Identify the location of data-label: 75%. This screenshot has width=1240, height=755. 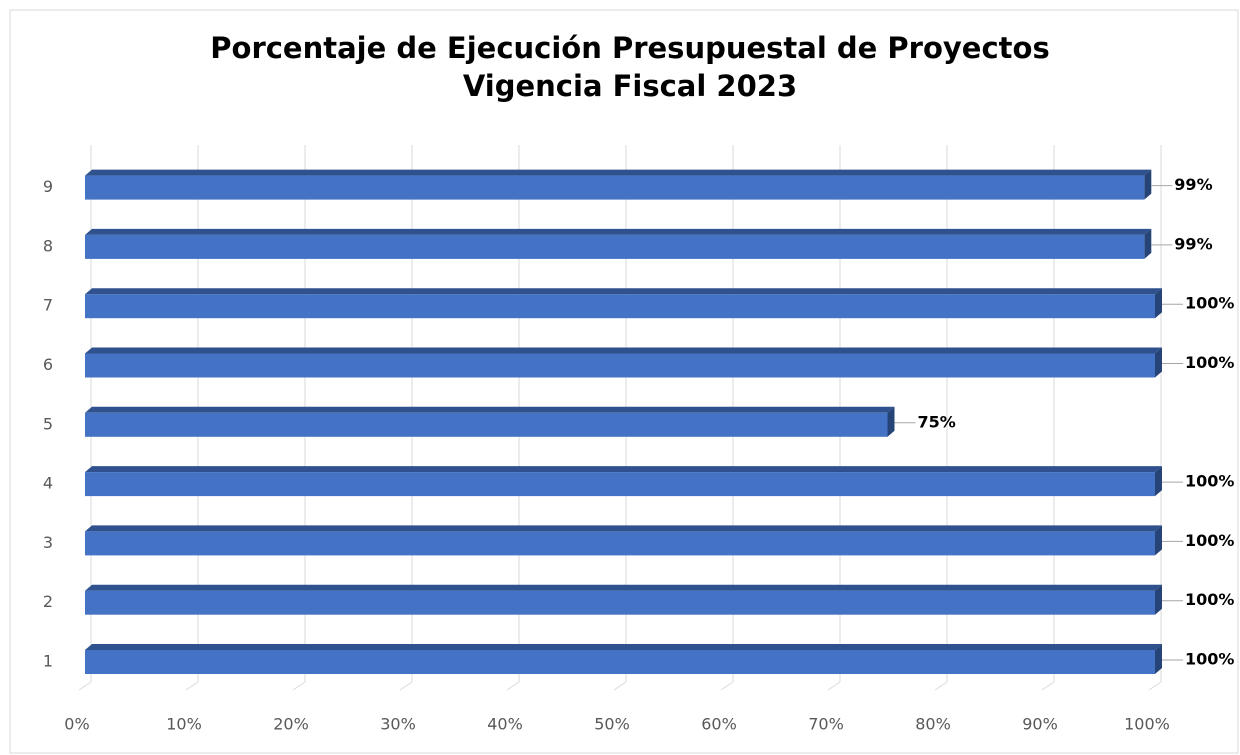
(937, 421).